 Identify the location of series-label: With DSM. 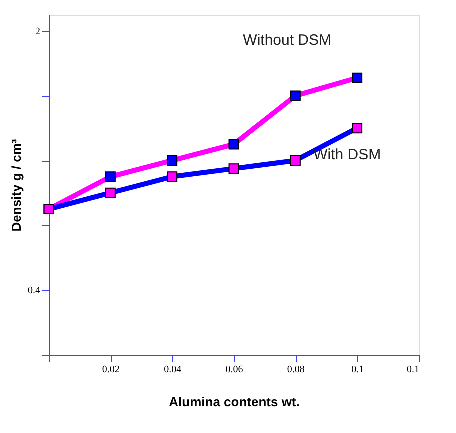
(348, 155).